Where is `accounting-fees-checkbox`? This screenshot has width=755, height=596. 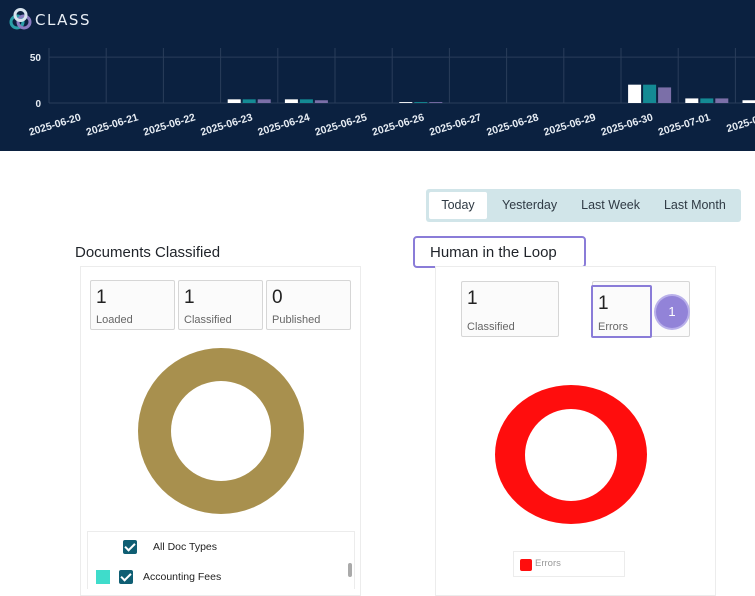
accounting-fees-checkbox is located at coordinates (126, 577).